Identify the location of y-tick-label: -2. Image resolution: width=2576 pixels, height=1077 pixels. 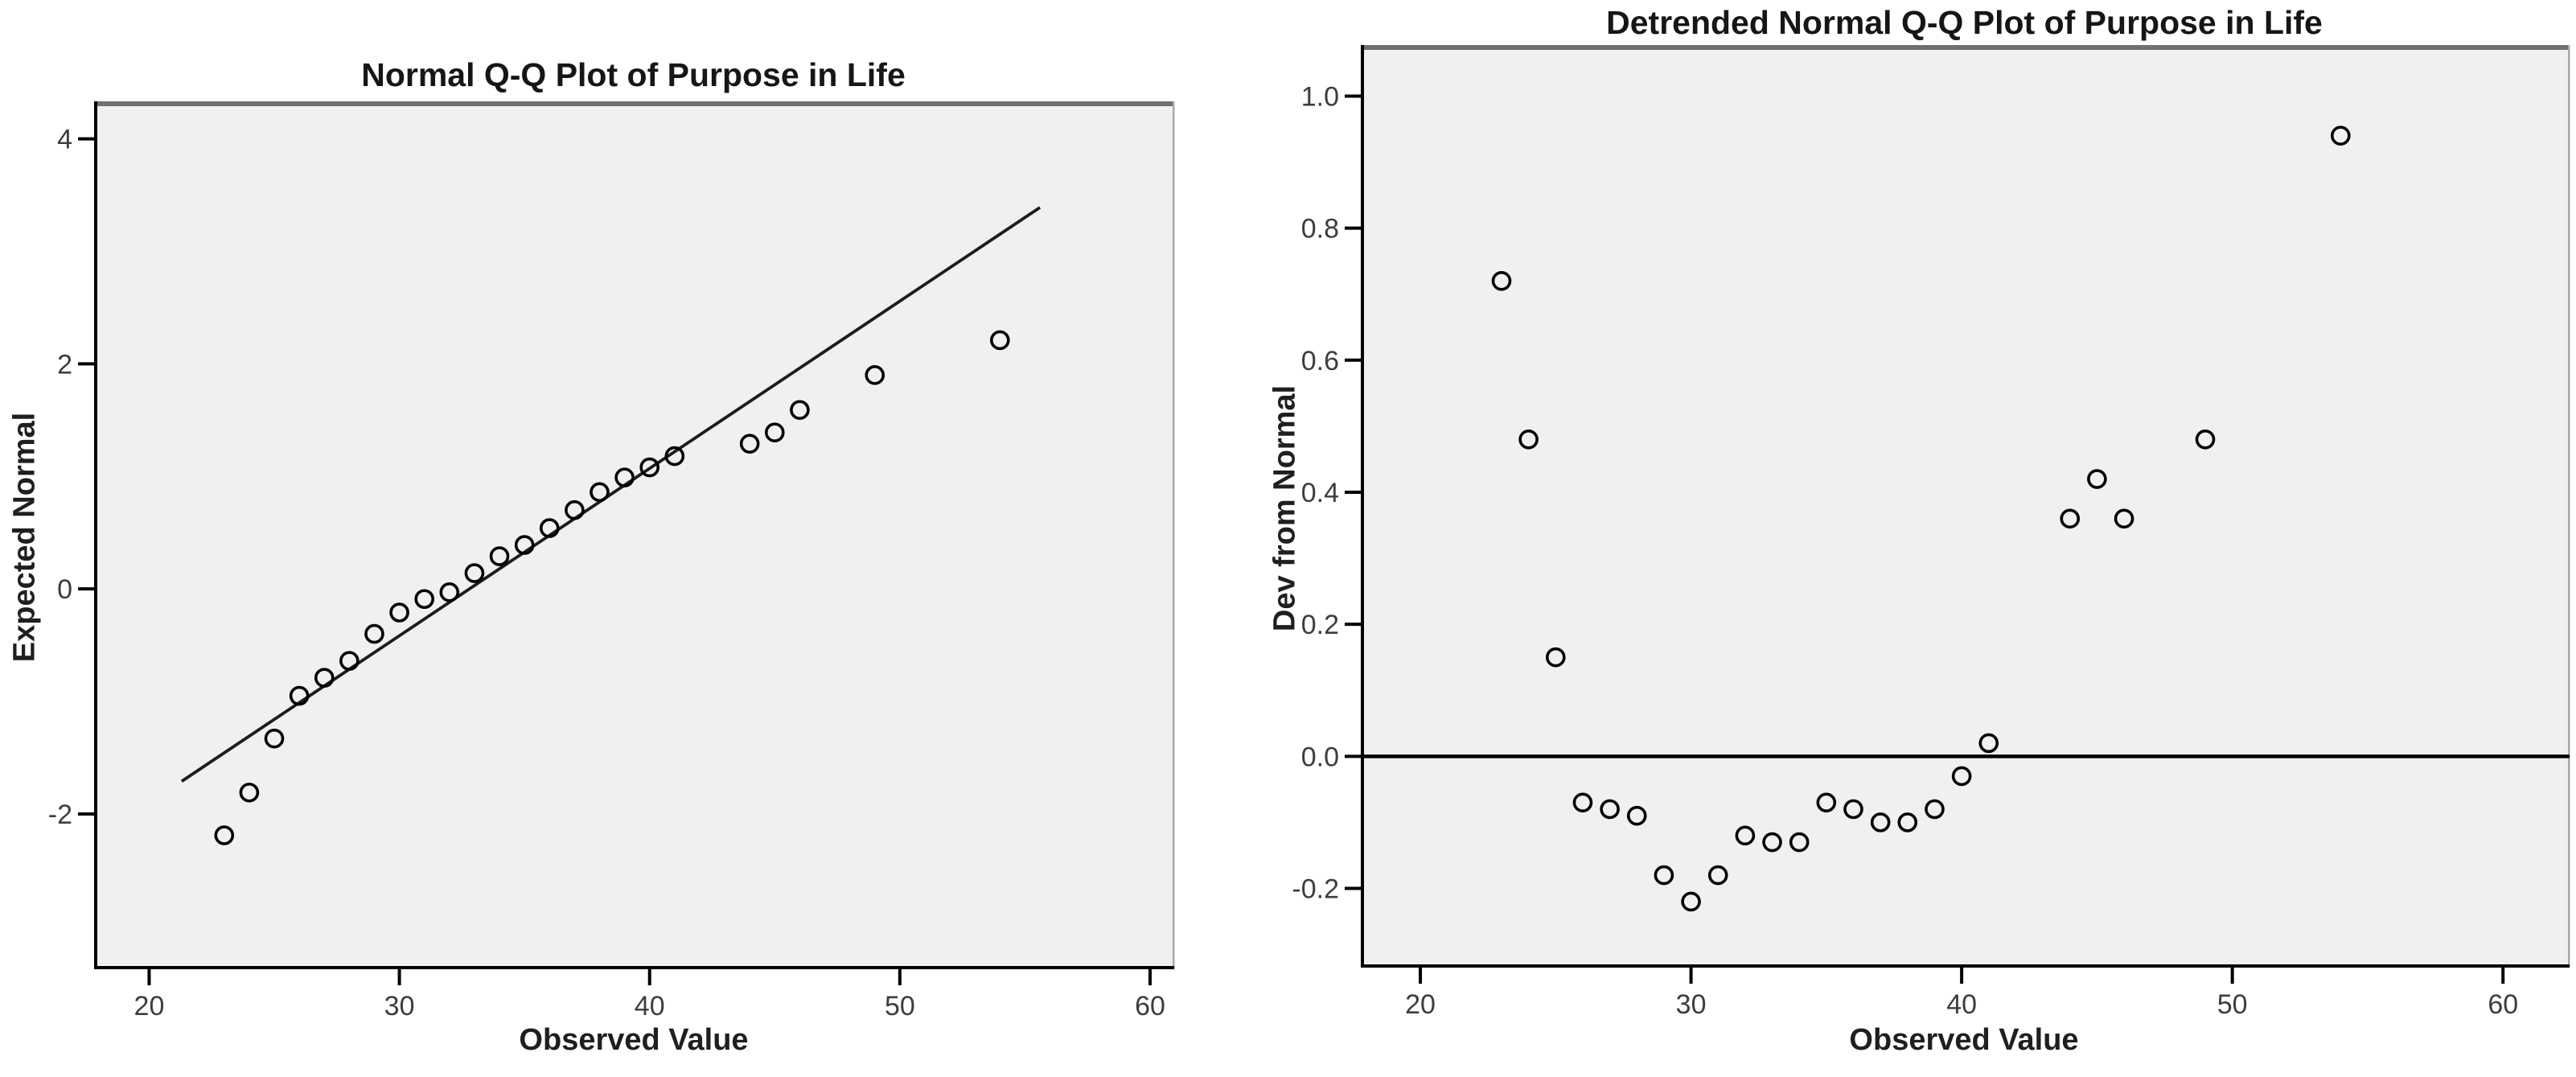
(60, 815).